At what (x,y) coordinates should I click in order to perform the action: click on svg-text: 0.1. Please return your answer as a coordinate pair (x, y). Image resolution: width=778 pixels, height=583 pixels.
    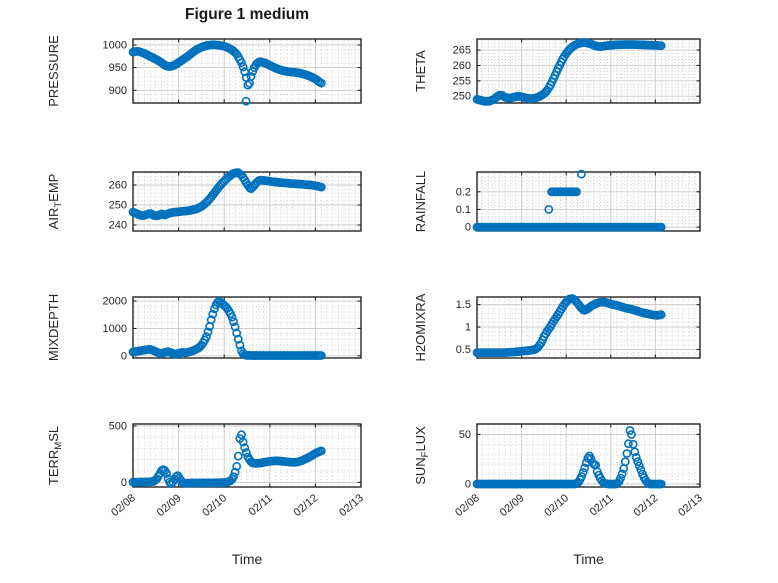
    Looking at the image, I should click on (463, 210).